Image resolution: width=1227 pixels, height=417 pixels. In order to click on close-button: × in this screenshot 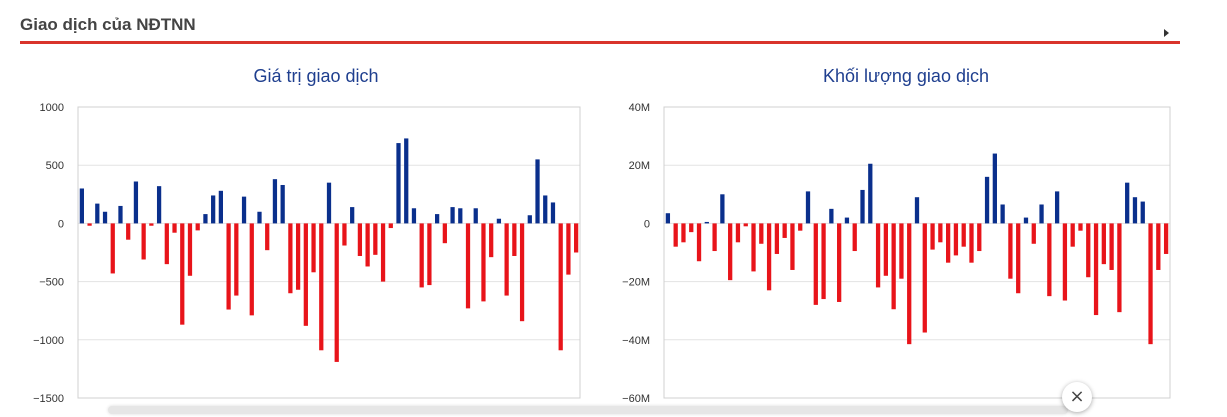, I will do `click(1077, 397)`.